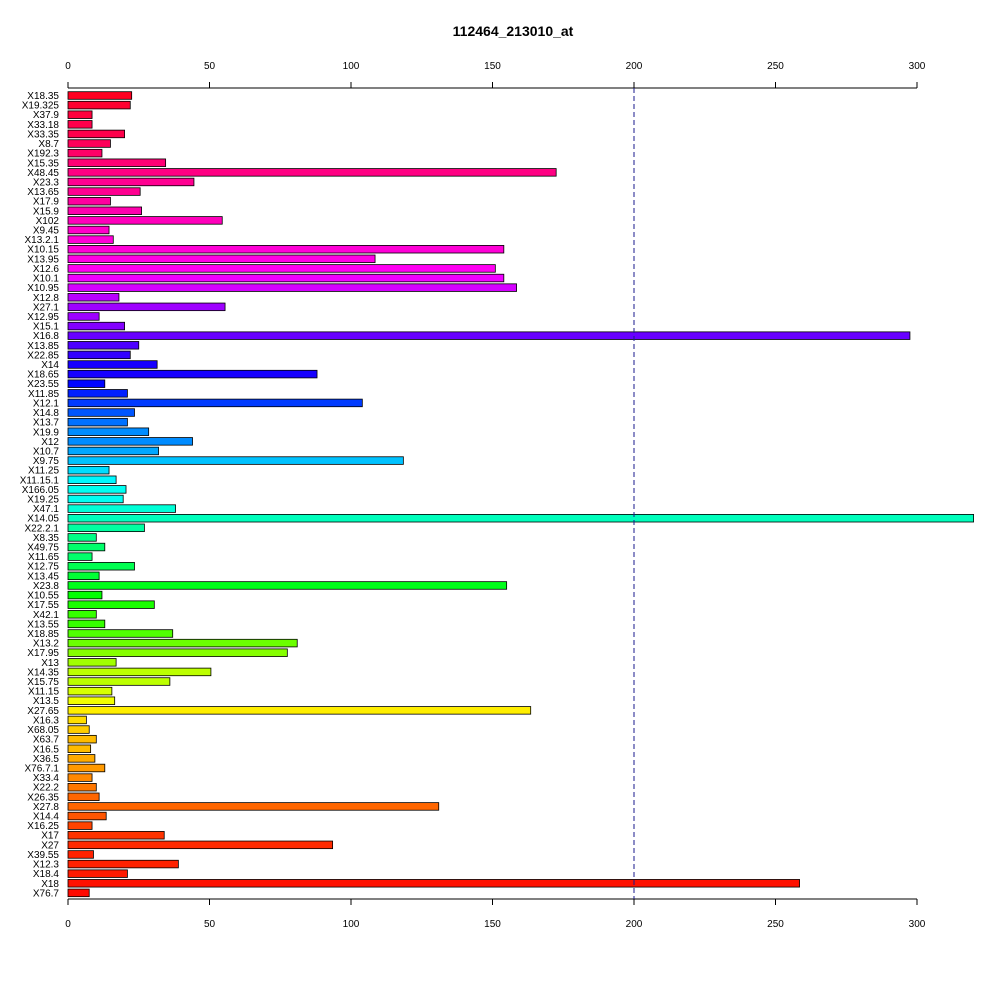  Describe the element at coordinates (46, 327) in the screenshot. I see `category-label: X15.1` at that location.